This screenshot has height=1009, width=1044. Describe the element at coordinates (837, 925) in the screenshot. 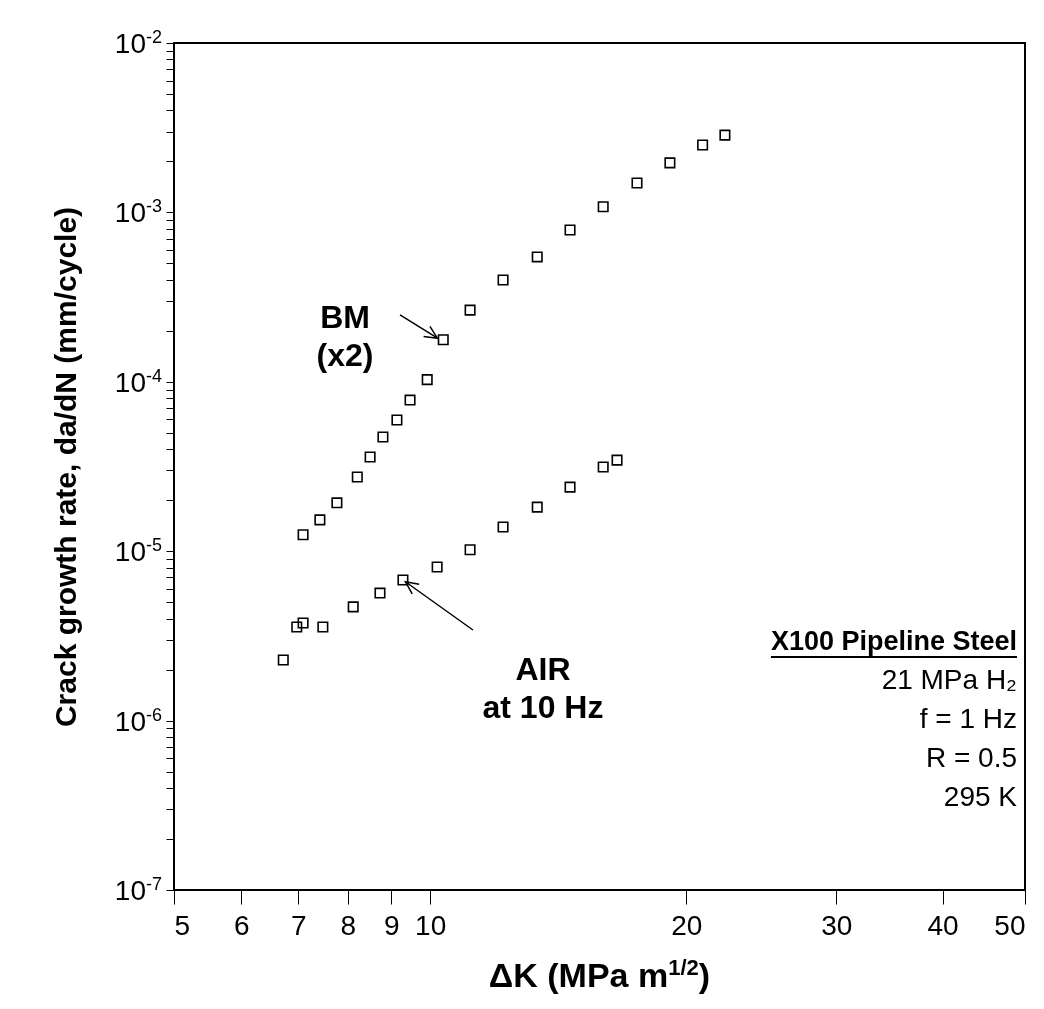

I see `x-tick-label: 30` at that location.